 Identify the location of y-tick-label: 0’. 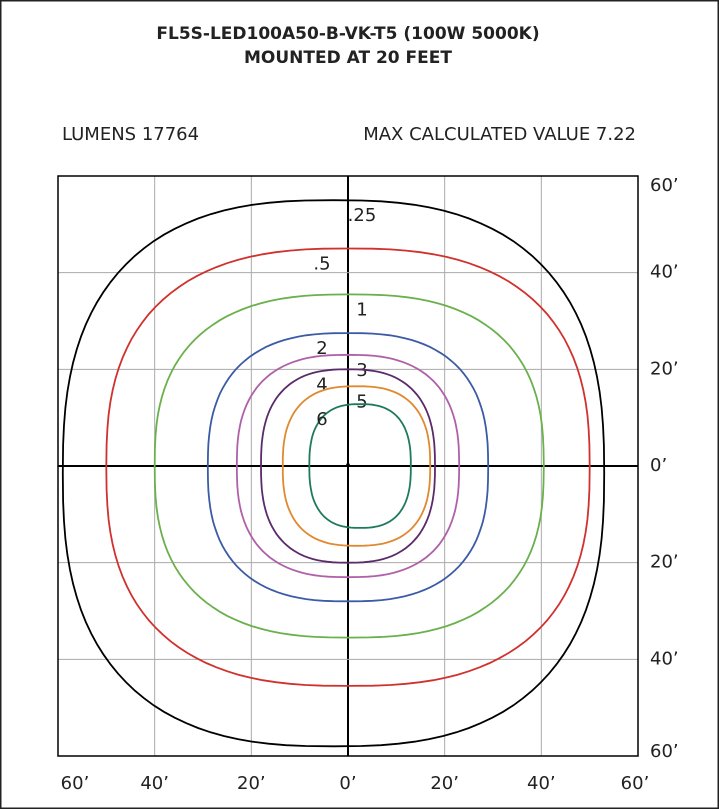
(658, 465).